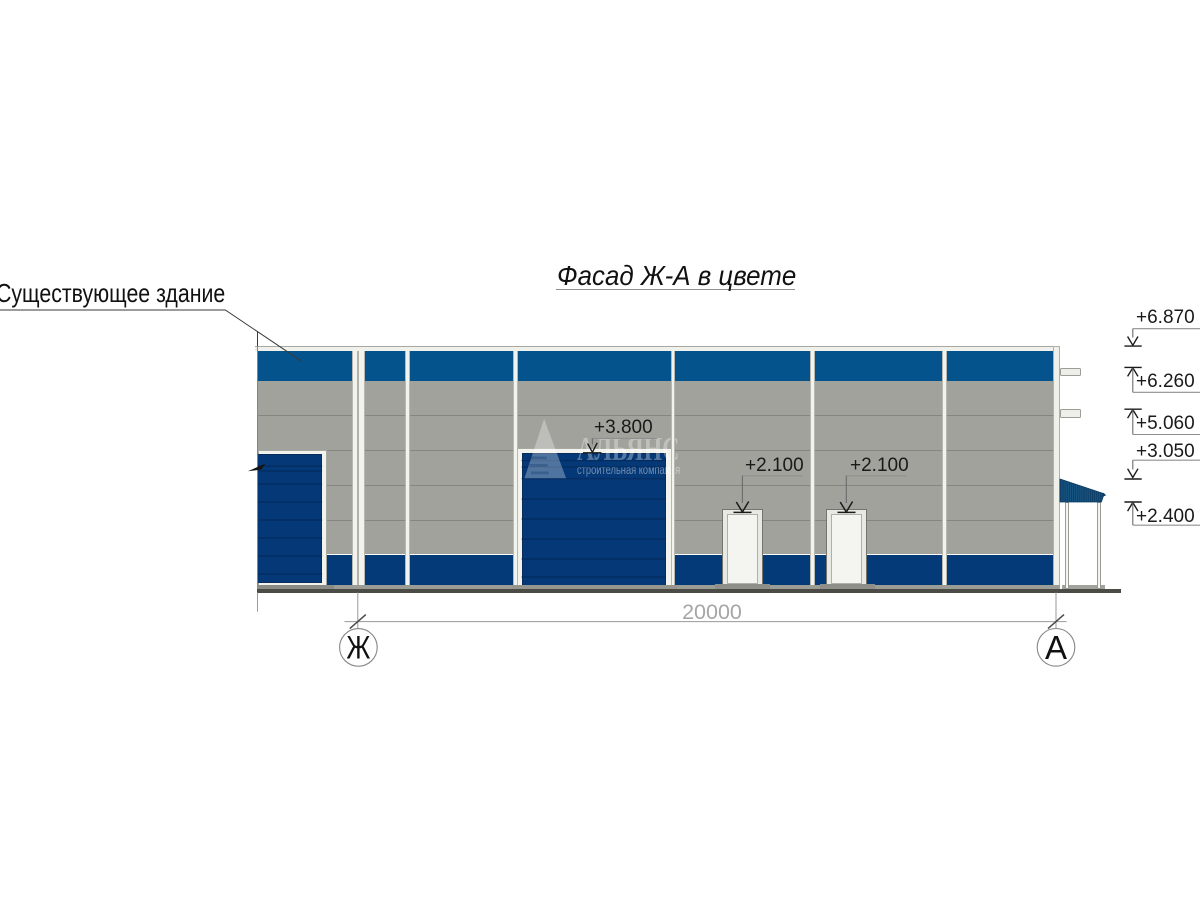 The height and width of the screenshot is (900, 1200). Describe the element at coordinates (1056, 647) in the screenshot. I see `svg-text: А` at that location.